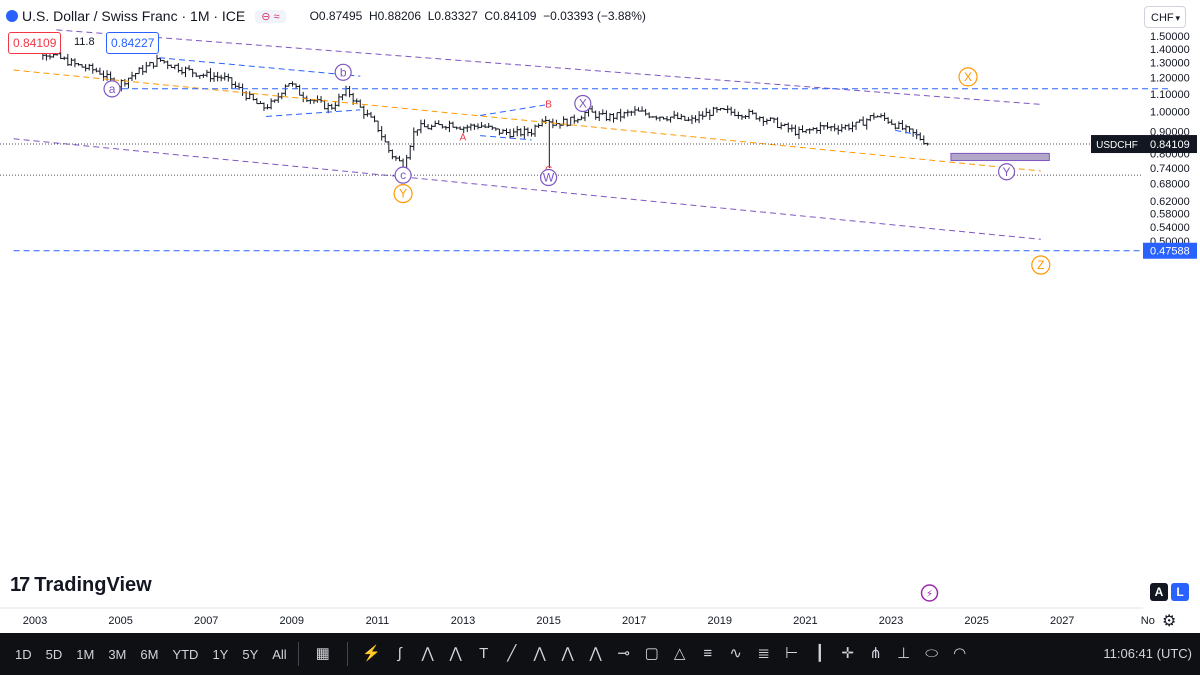 This screenshot has height=675, width=1200. Describe the element at coordinates (93, 585) in the screenshot. I see `logo-text: TradingView` at that location.